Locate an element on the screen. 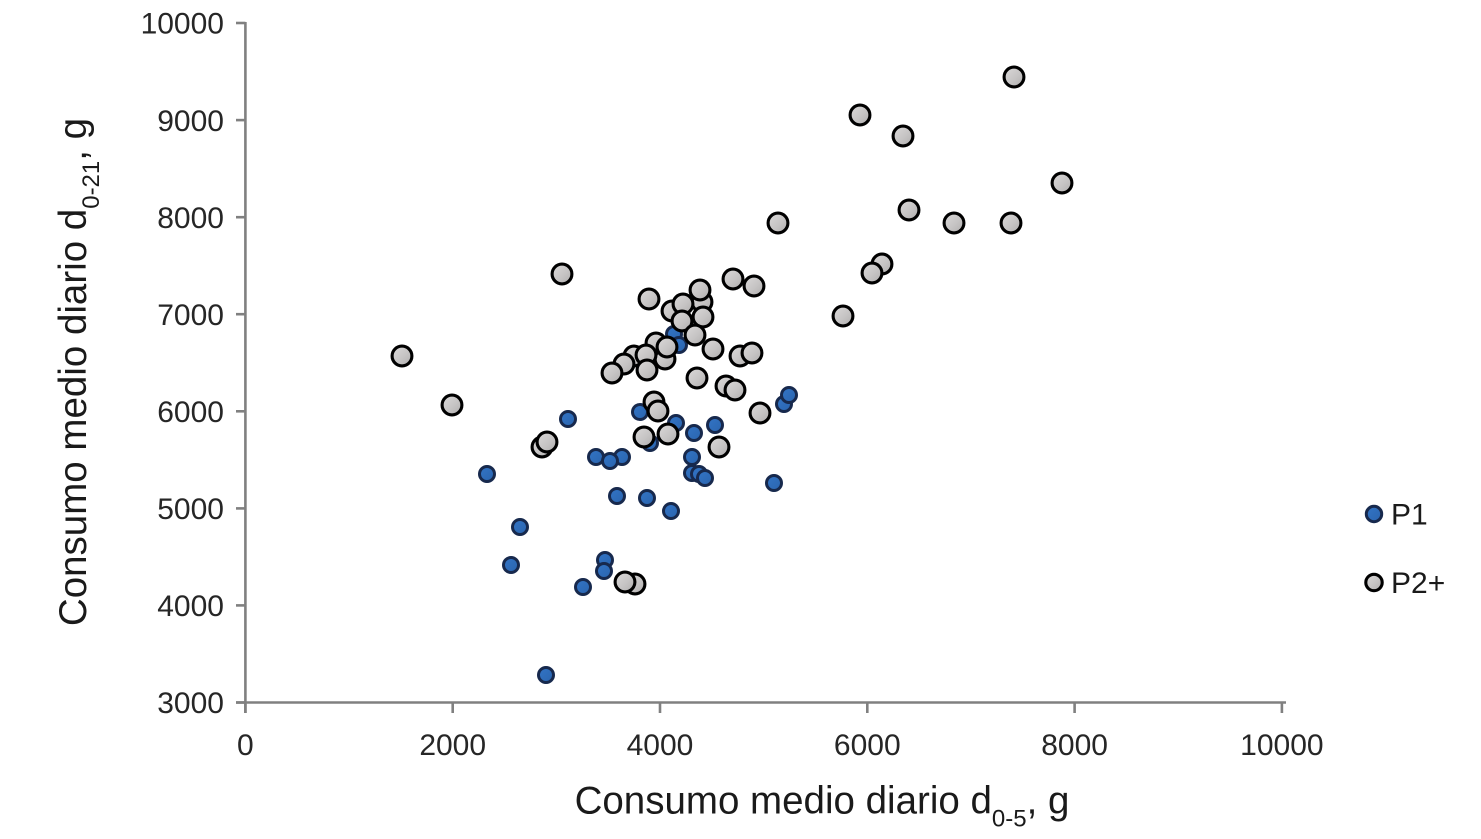 This screenshot has width=1481, height=839. svg-text: P2+ is located at coordinates (1418, 583).